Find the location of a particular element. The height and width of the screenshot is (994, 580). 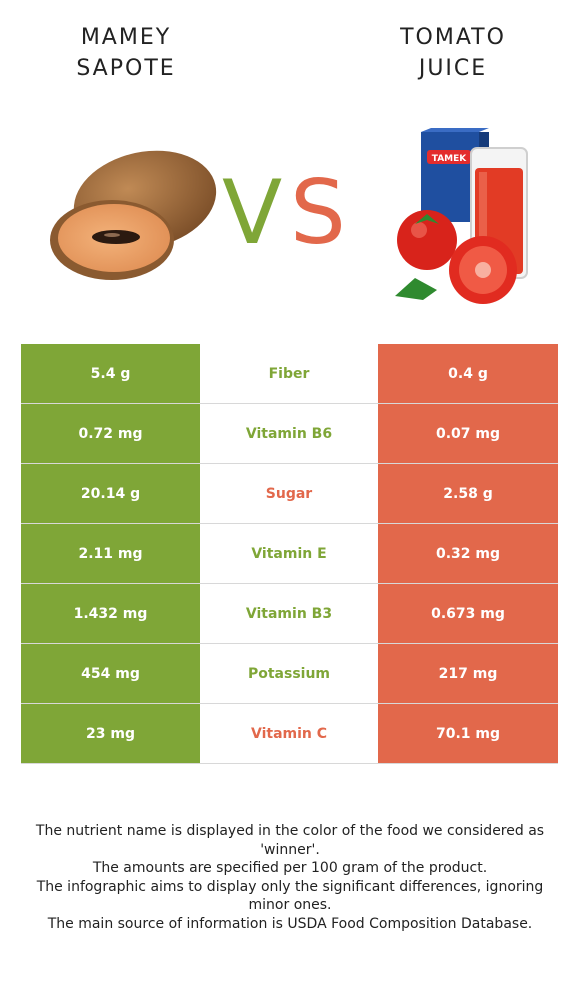

left-food-title: MAMEY SAPOTE is located at coordinates (126, 53).